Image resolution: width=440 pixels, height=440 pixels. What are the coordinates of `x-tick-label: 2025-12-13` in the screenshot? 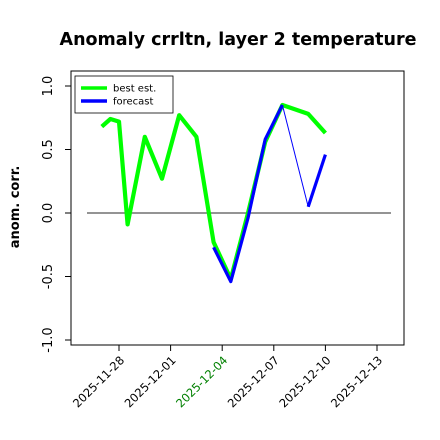 It's located at (356, 381).